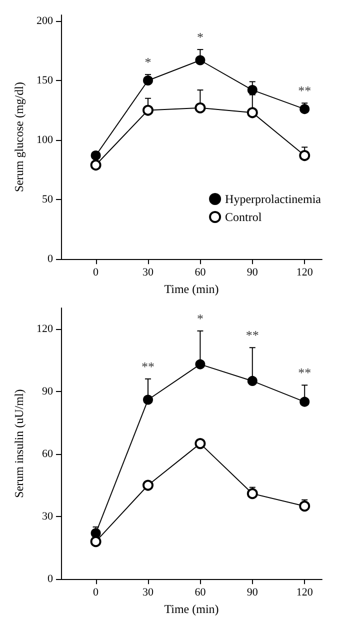 The image size is (344, 620). Describe the element at coordinates (45, 140) in the screenshot. I see `y-tick-label: 100` at that location.